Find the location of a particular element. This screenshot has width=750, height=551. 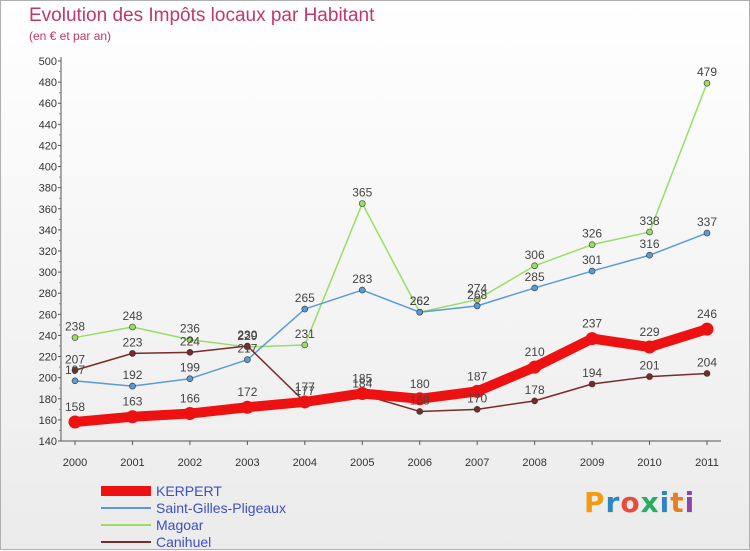

data-label: 246 is located at coordinates (707, 314).